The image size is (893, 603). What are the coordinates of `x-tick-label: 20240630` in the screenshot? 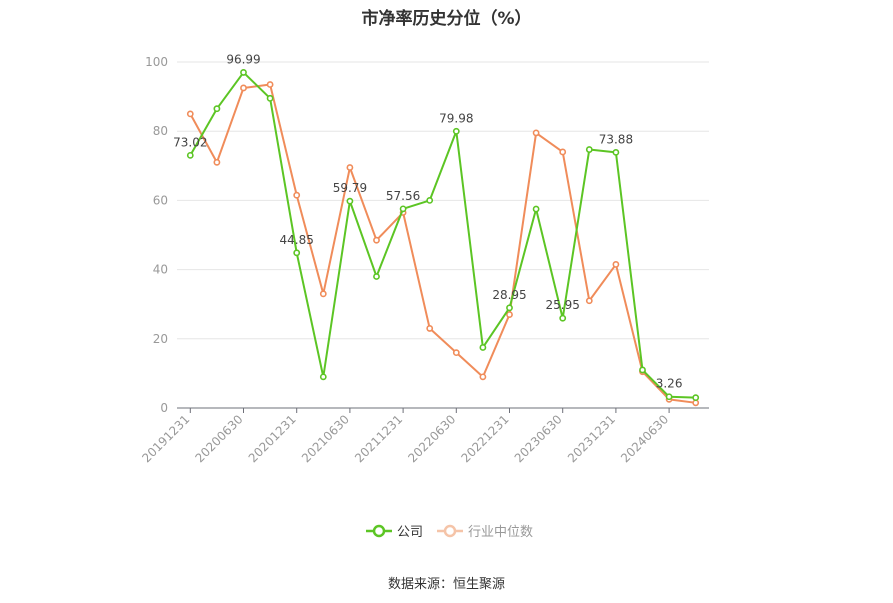 It's located at (644, 438).